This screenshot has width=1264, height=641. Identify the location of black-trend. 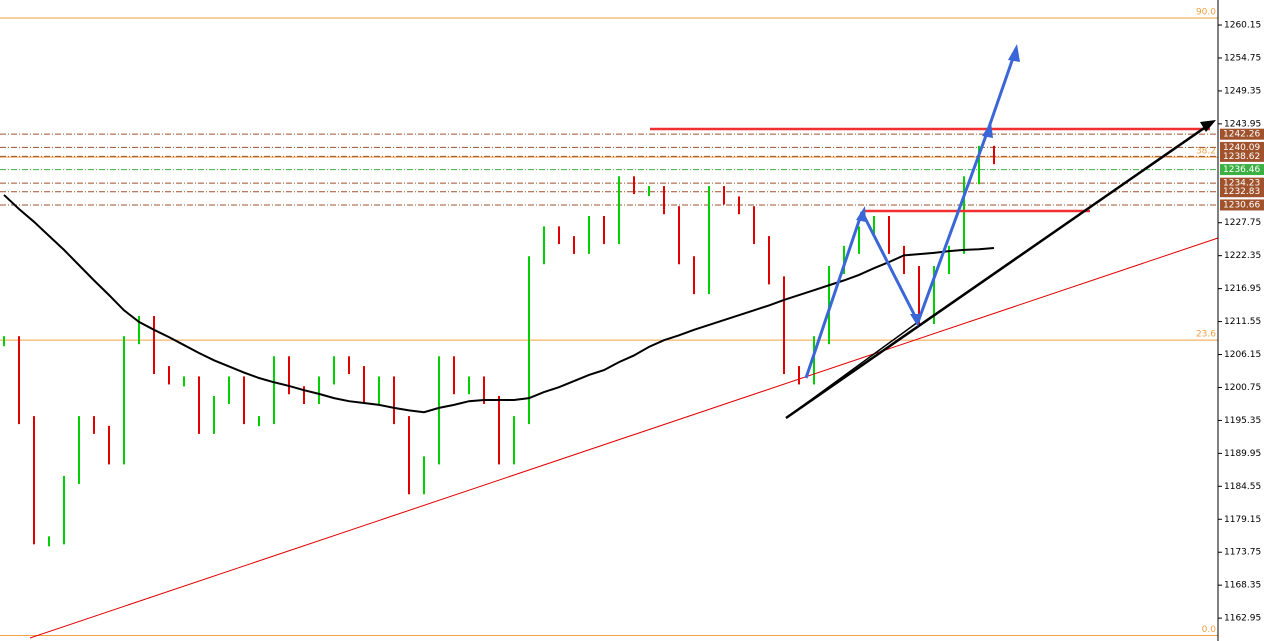
(852, 370).